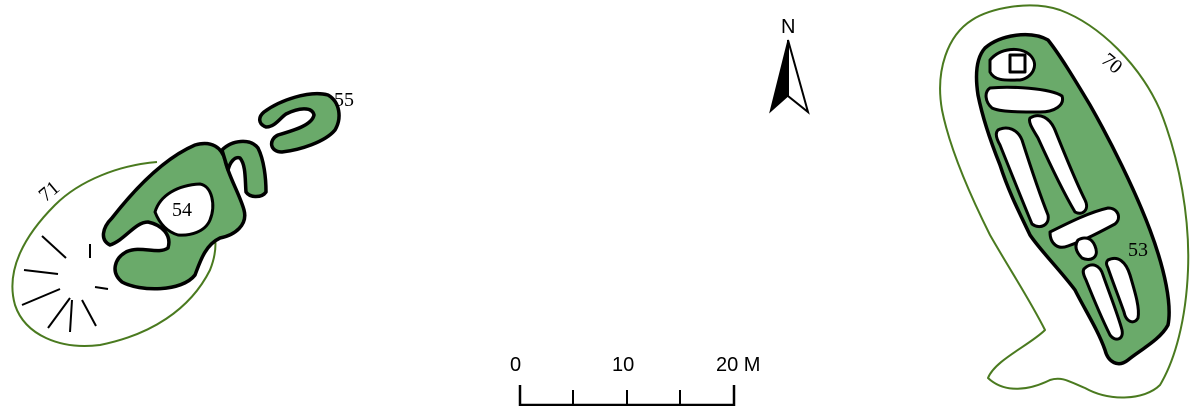 The height and width of the screenshot is (406, 1194). Describe the element at coordinates (244, 169) in the screenshot. I see `feature-54-annex` at that location.